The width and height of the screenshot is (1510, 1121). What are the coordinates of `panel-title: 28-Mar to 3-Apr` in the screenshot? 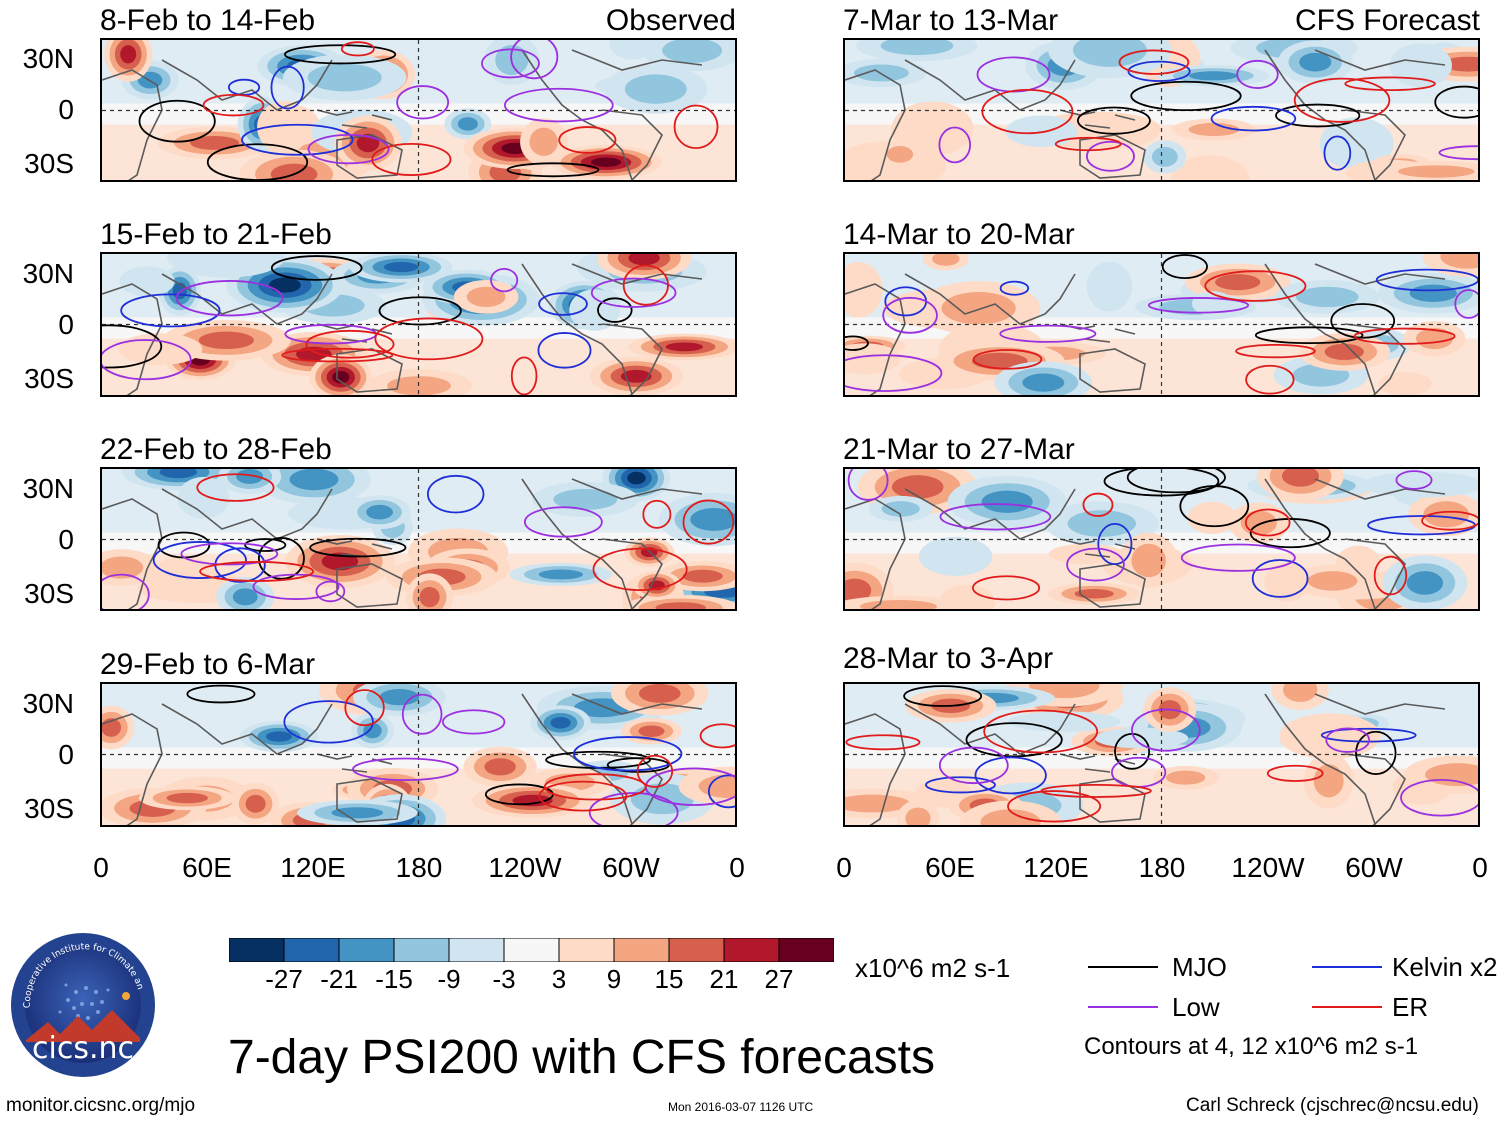 It's located at (948, 658).